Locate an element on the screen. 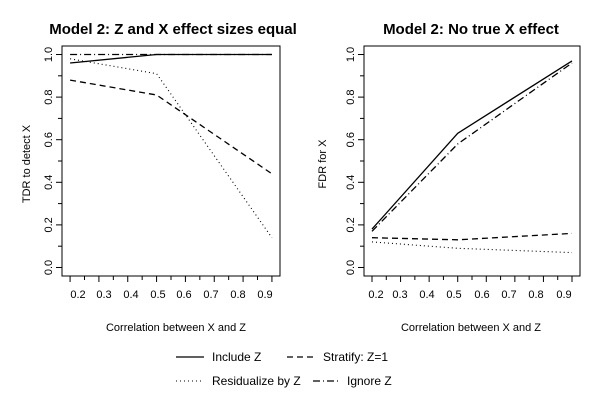 The width and height of the screenshot is (600, 408). panel-title: Model 2: Z and X effect sizes equal is located at coordinates (173, 29).